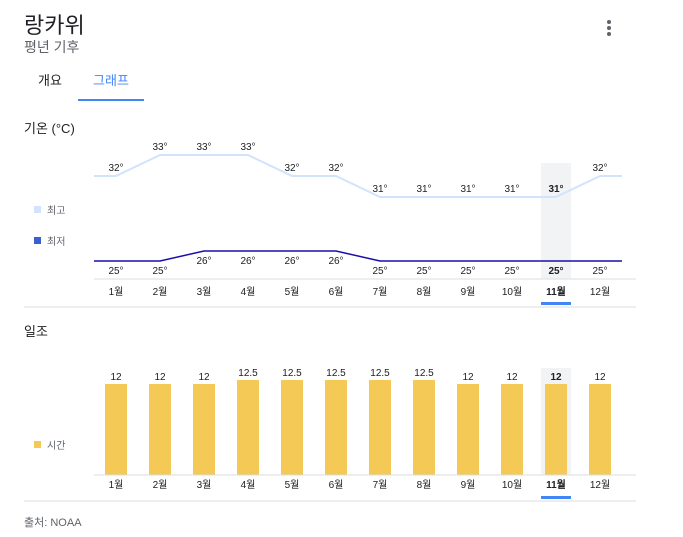 The height and width of the screenshot is (537, 683). Describe the element at coordinates (111, 100) in the screenshot. I see `tab-active-indicator` at that location.